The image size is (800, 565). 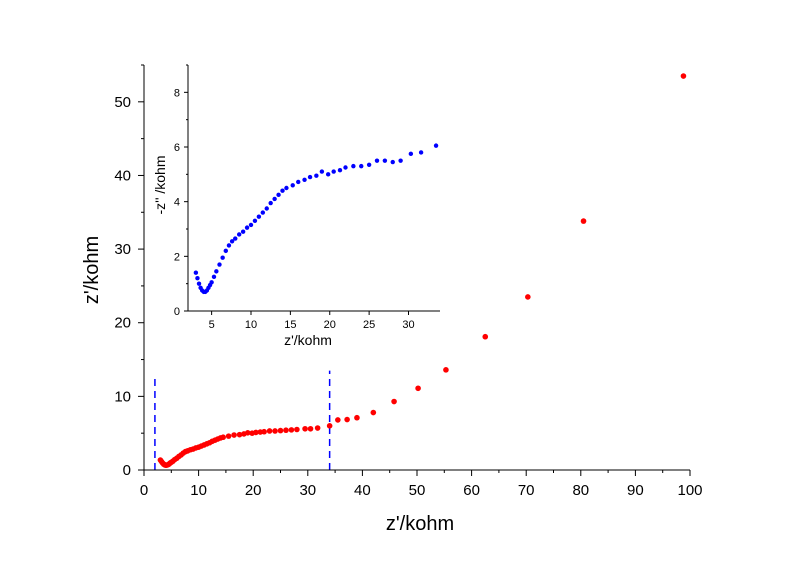 I want to click on main-x-tick-label: 30, so click(x=307, y=490).